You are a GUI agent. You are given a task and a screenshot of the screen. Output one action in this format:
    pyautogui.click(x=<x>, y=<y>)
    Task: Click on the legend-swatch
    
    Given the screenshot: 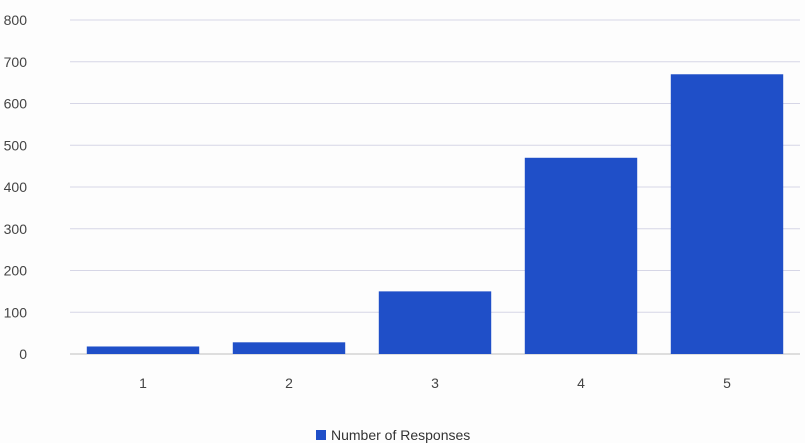 What is the action you would take?
    pyautogui.click(x=321, y=435)
    